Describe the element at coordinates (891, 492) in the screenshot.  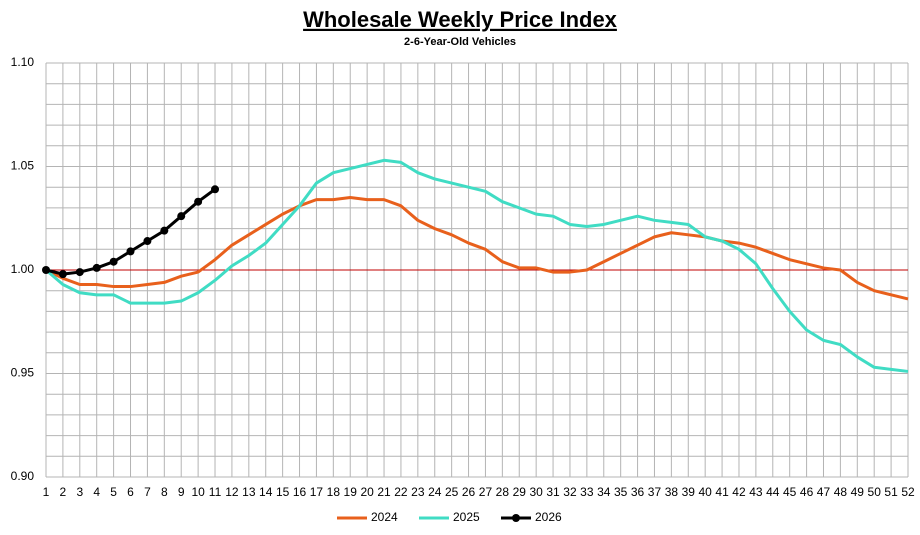
I see `x-tick-label: 51` at that location.